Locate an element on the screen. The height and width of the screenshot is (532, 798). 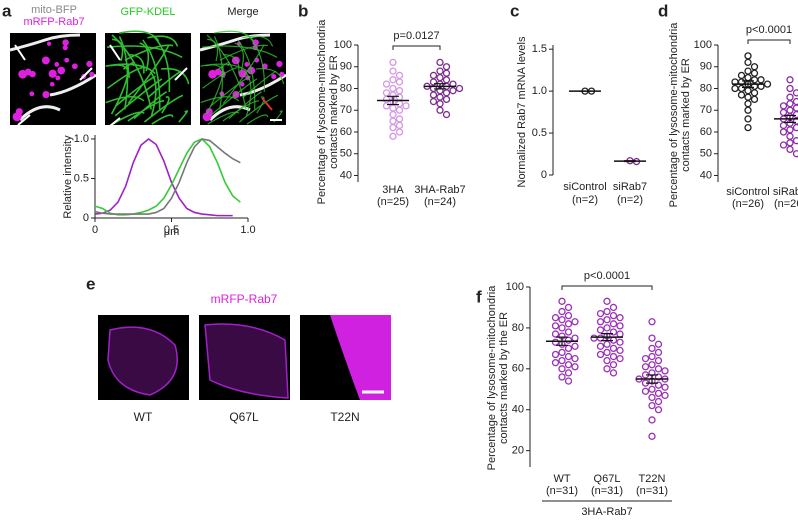
condition-label: WT is located at coordinates (143, 417).